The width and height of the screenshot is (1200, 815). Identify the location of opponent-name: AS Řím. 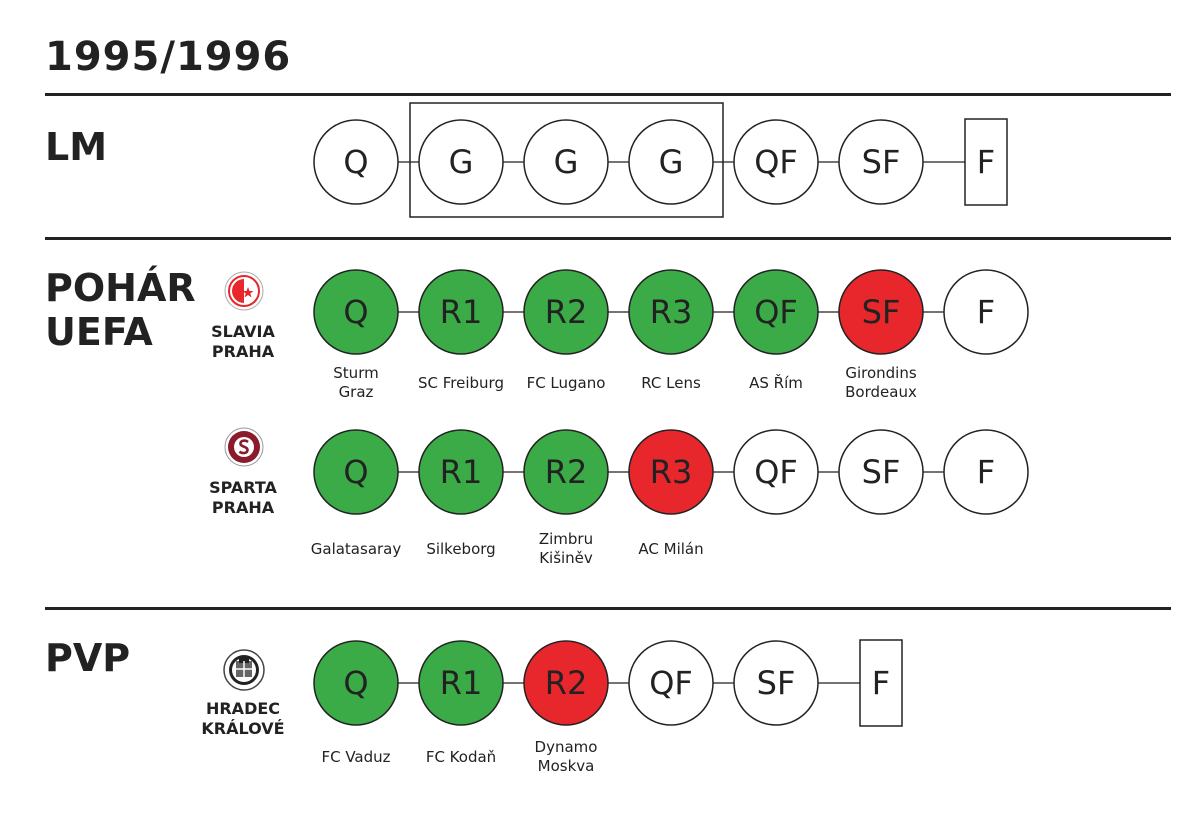
(776, 383).